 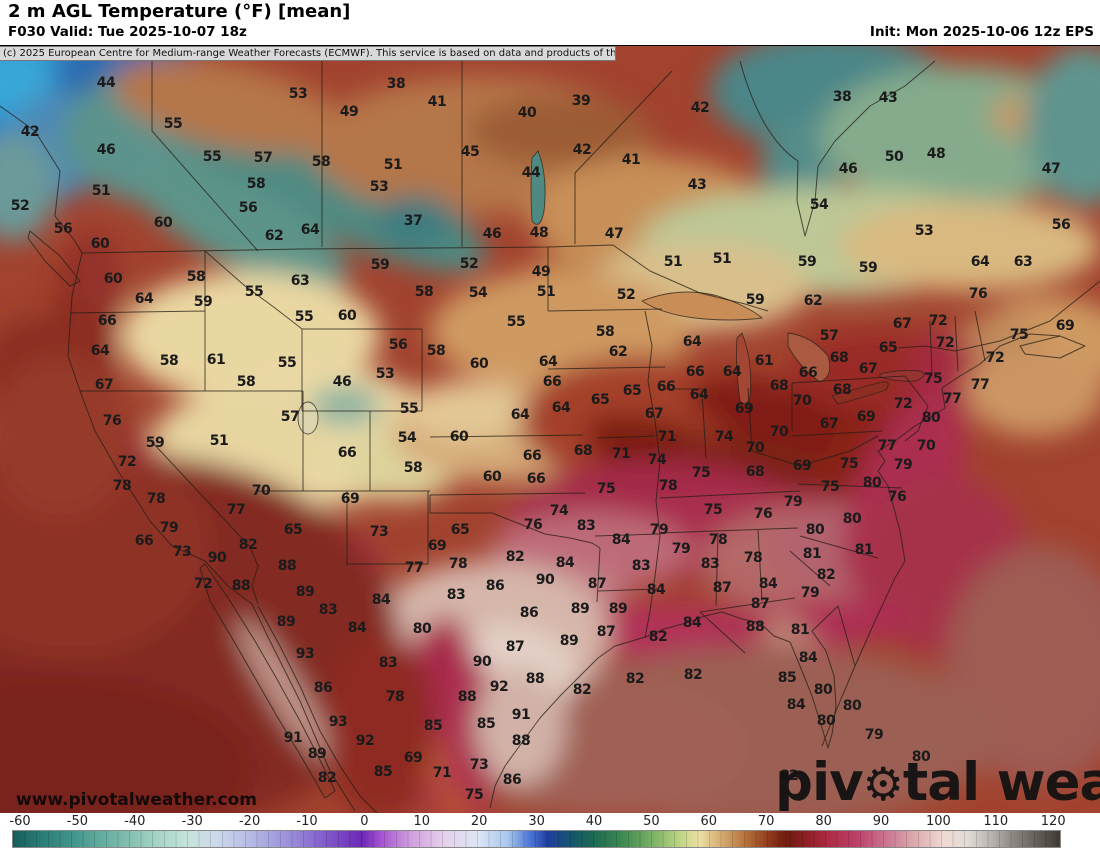 What do you see at coordinates (654, 414) in the screenshot?
I see `temp-label: 67` at bounding box center [654, 414].